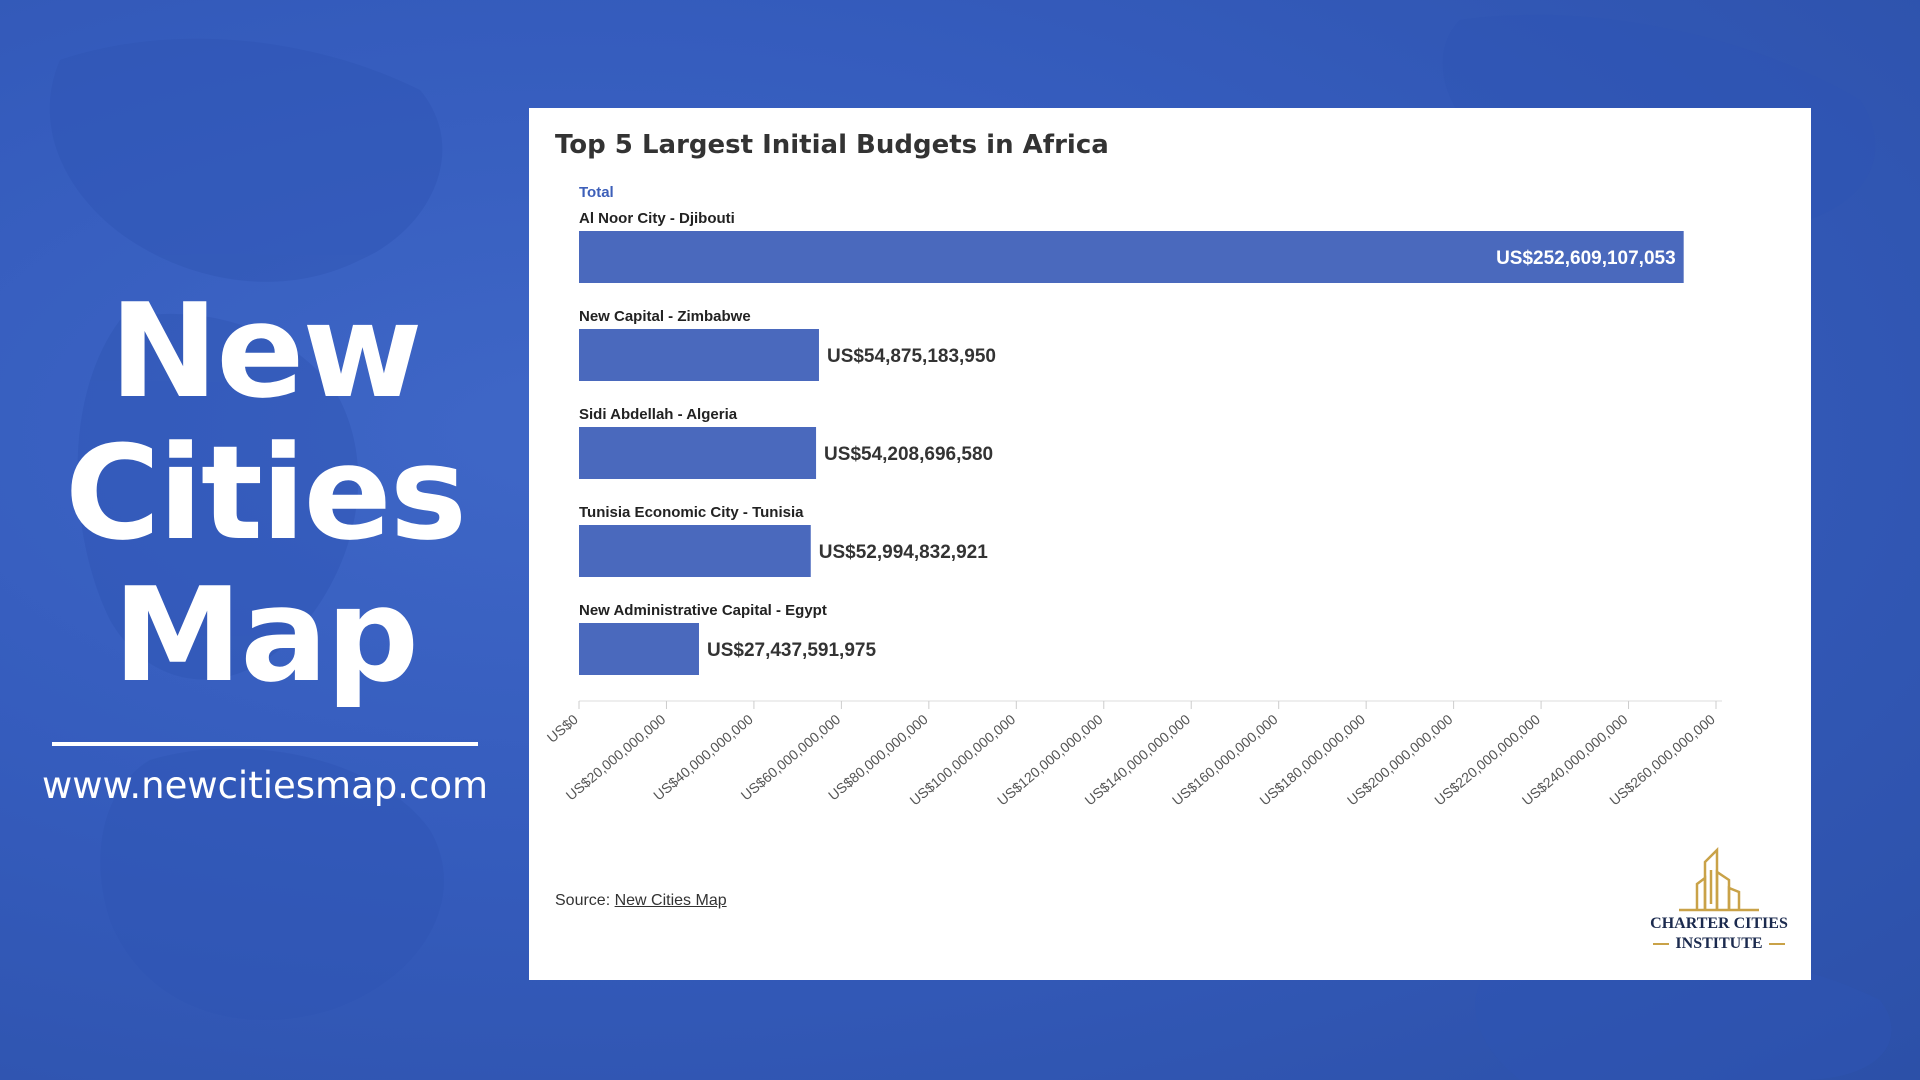  I want to click on building-logo-icon, so click(1719, 879).